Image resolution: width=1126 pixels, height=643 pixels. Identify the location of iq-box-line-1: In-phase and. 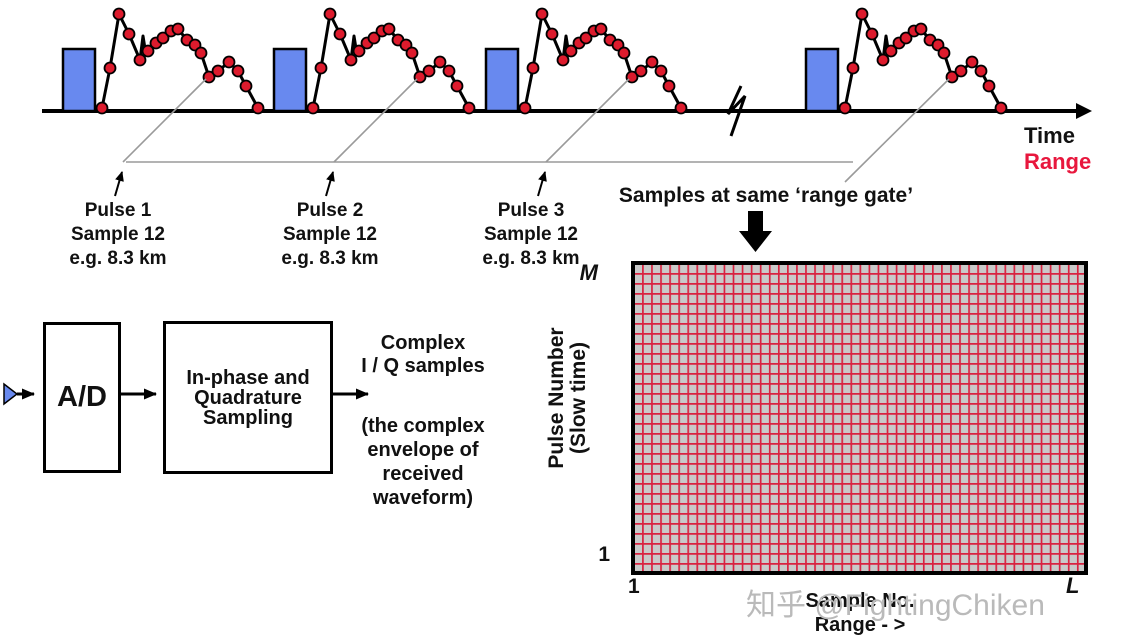
(248, 377).